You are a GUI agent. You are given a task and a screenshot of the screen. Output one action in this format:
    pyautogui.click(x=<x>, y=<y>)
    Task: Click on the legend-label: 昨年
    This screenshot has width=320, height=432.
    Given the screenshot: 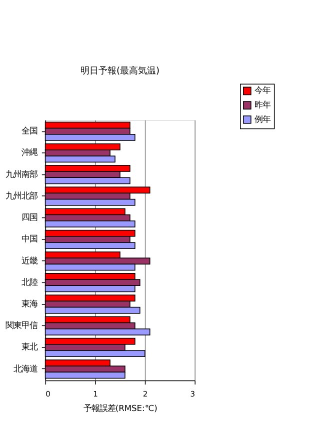 What is the action you would take?
    pyautogui.click(x=262, y=105)
    